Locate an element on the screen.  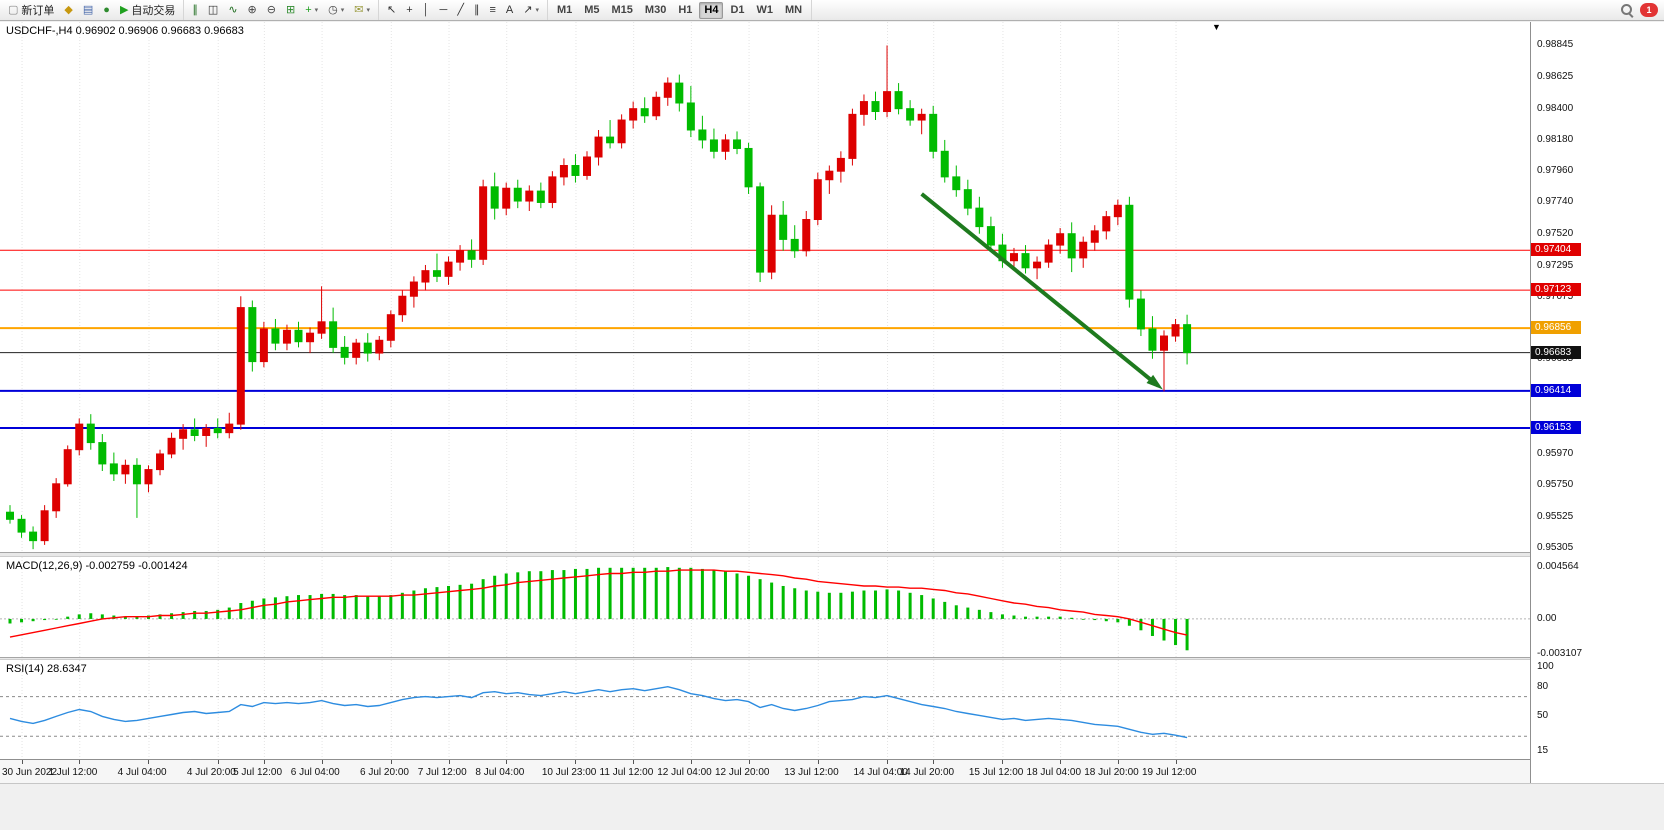
new-order-button: ▢ 新订单 is located at coordinates (31, 10).